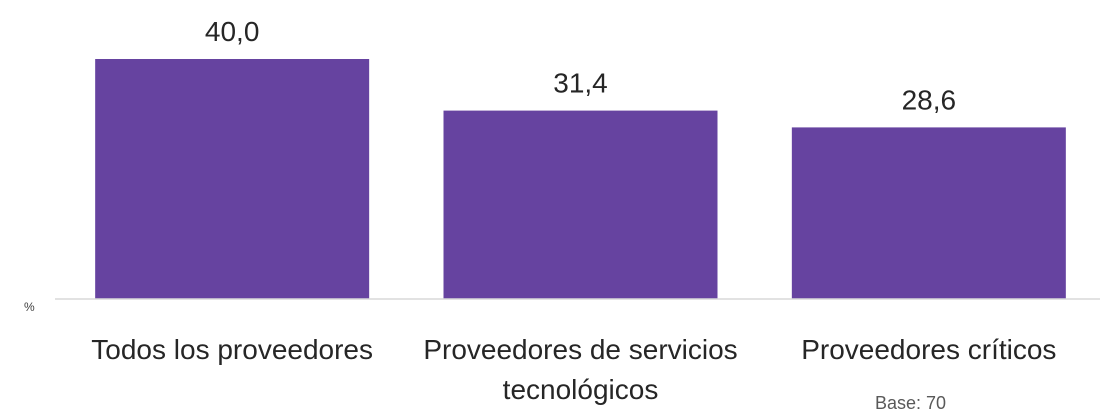 The height and width of the screenshot is (419, 1105). I want to click on base-note: Base: 70, so click(911, 403).